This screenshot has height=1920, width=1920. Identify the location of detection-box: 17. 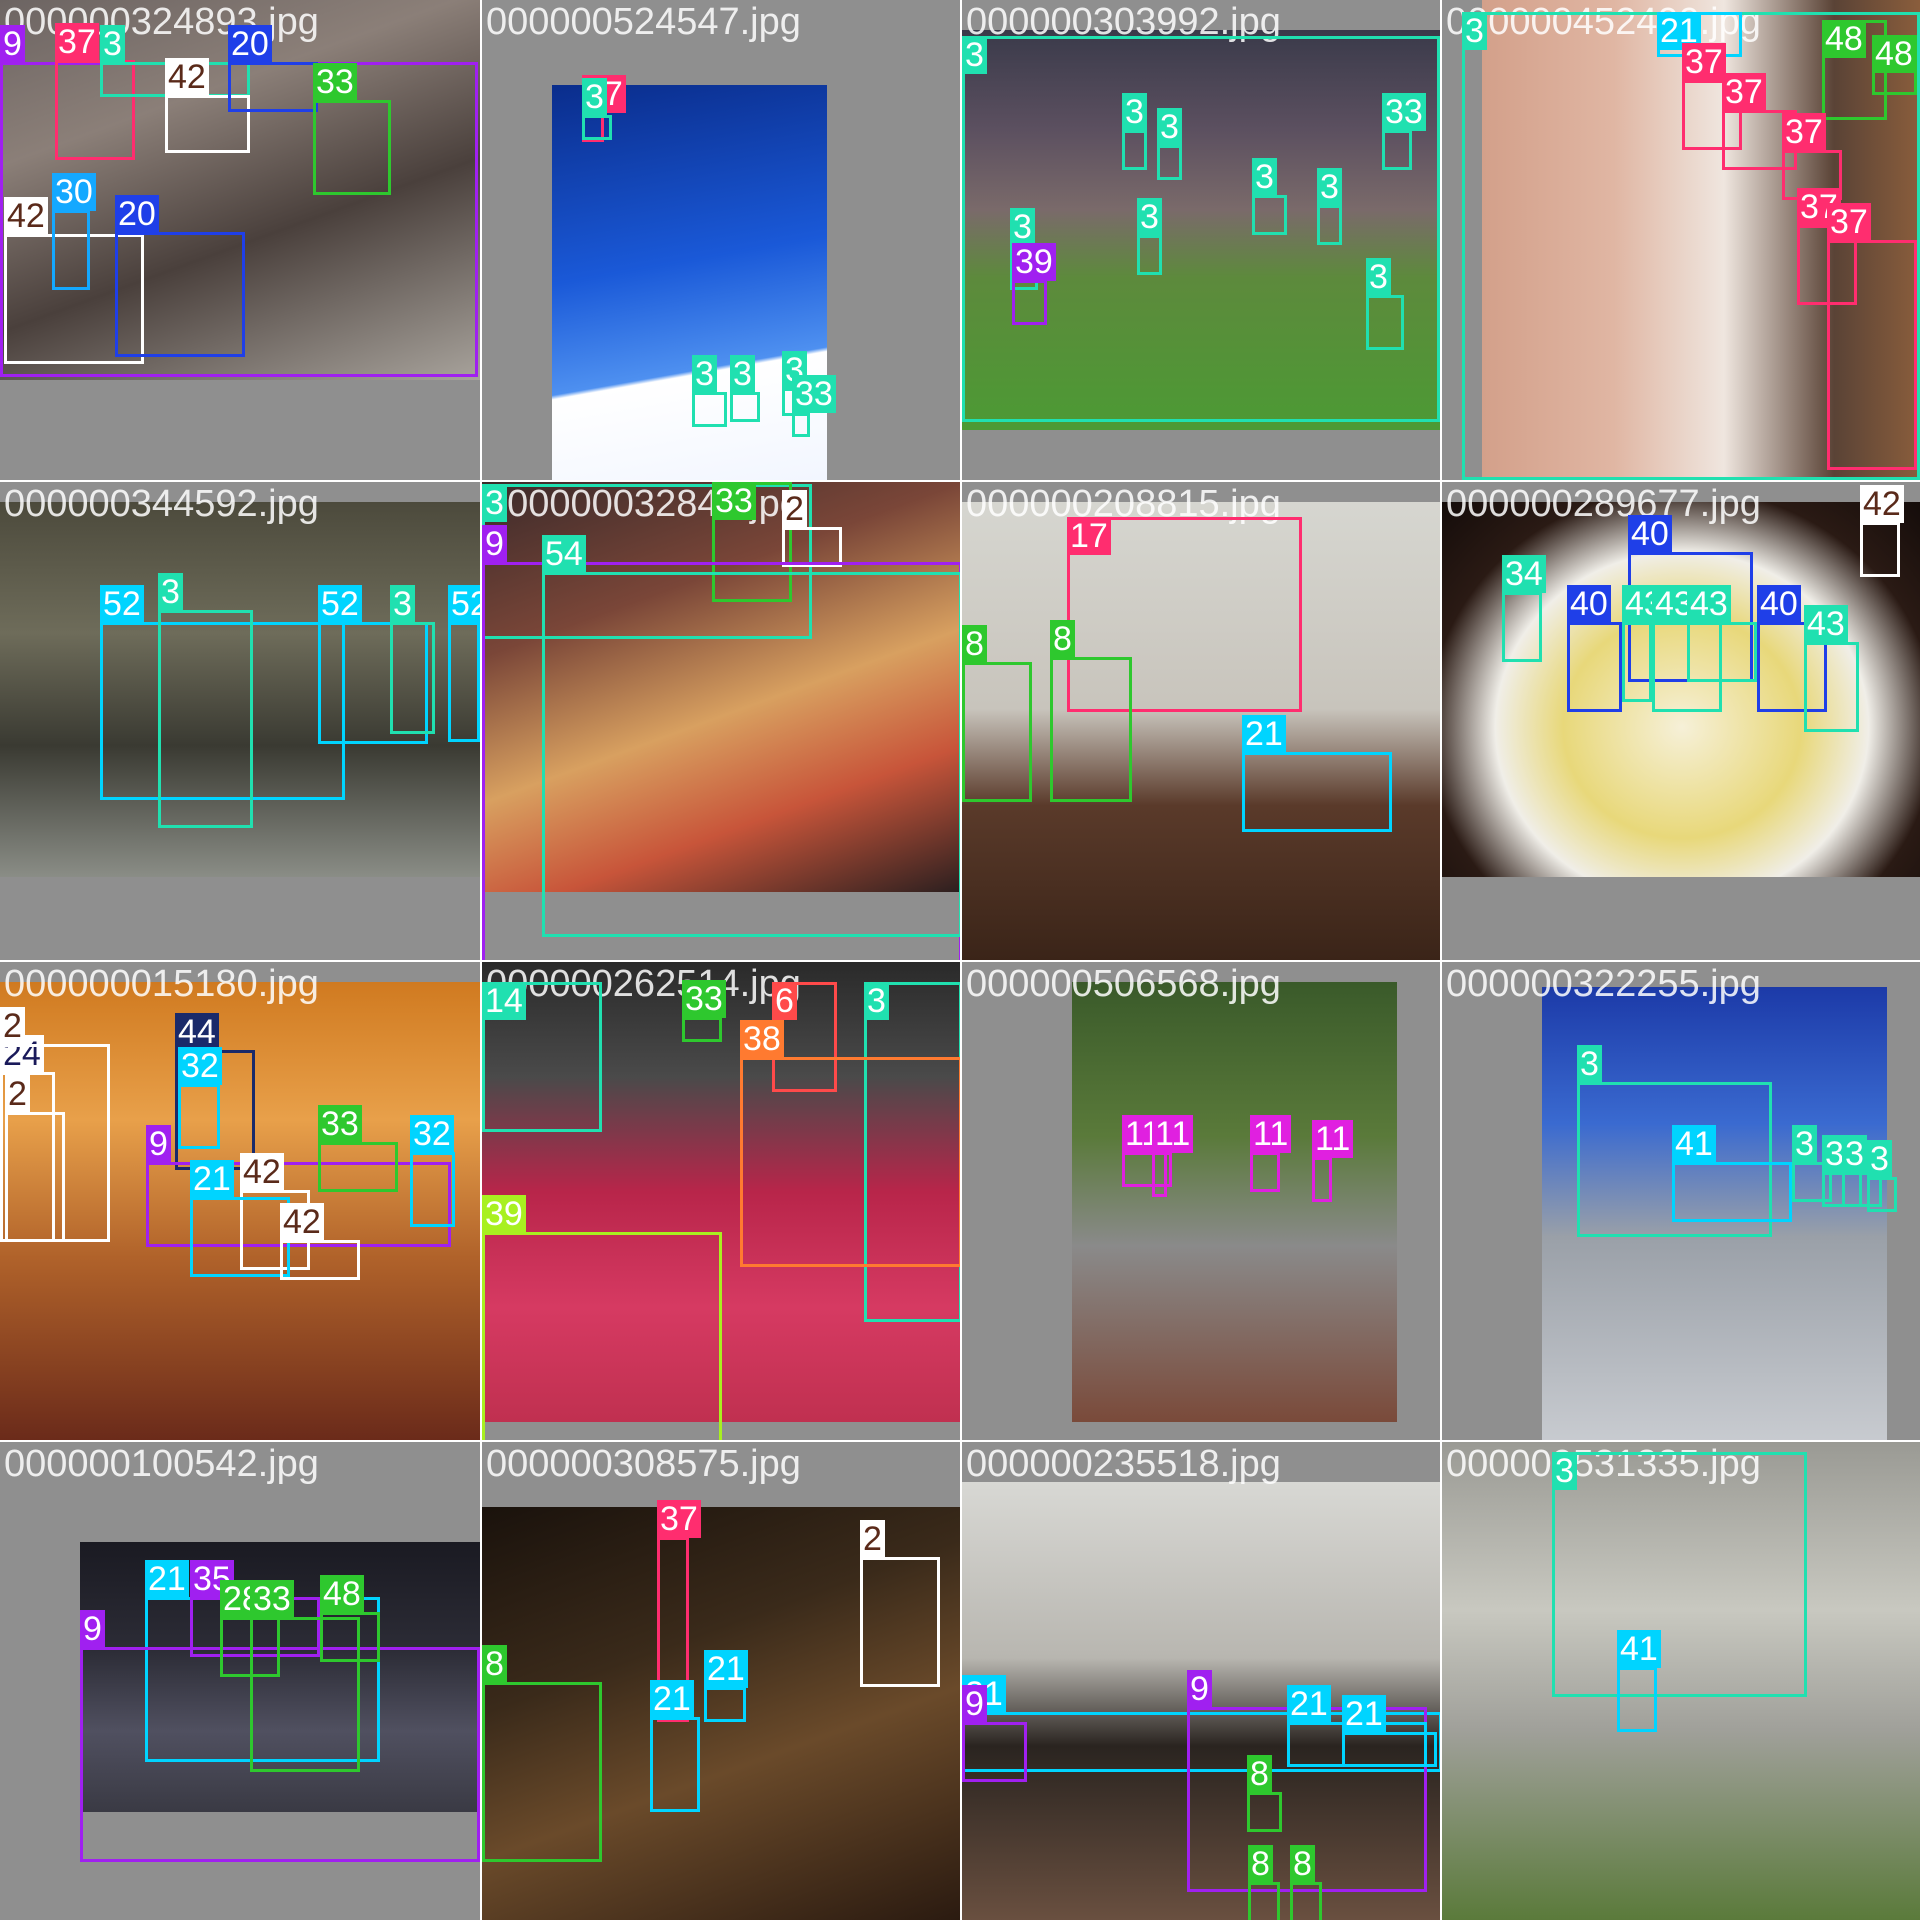
(1184, 614).